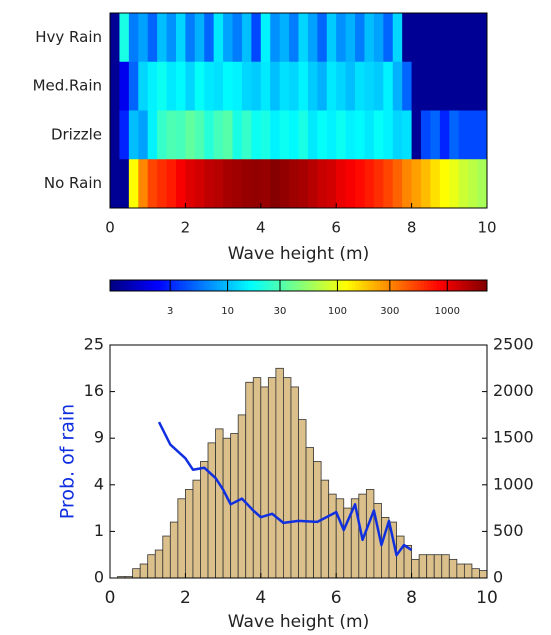  What do you see at coordinates (337, 311) in the screenshot?
I see `colorbar-tick-label: 100` at bounding box center [337, 311].